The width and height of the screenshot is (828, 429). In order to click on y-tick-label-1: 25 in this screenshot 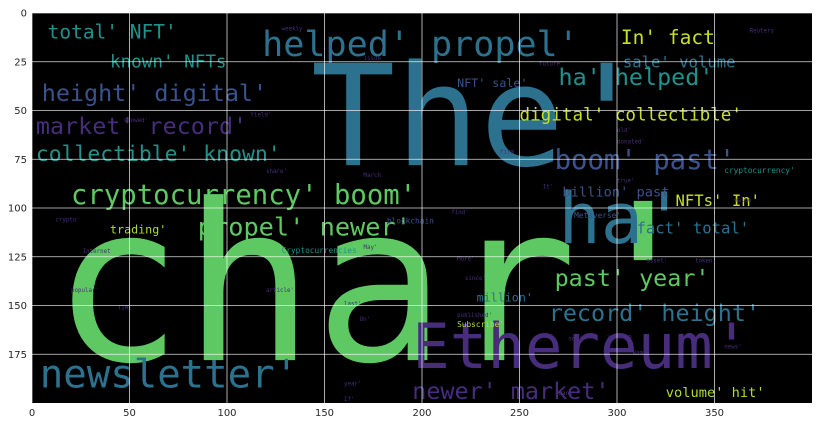, I will do `click(20, 62)`.